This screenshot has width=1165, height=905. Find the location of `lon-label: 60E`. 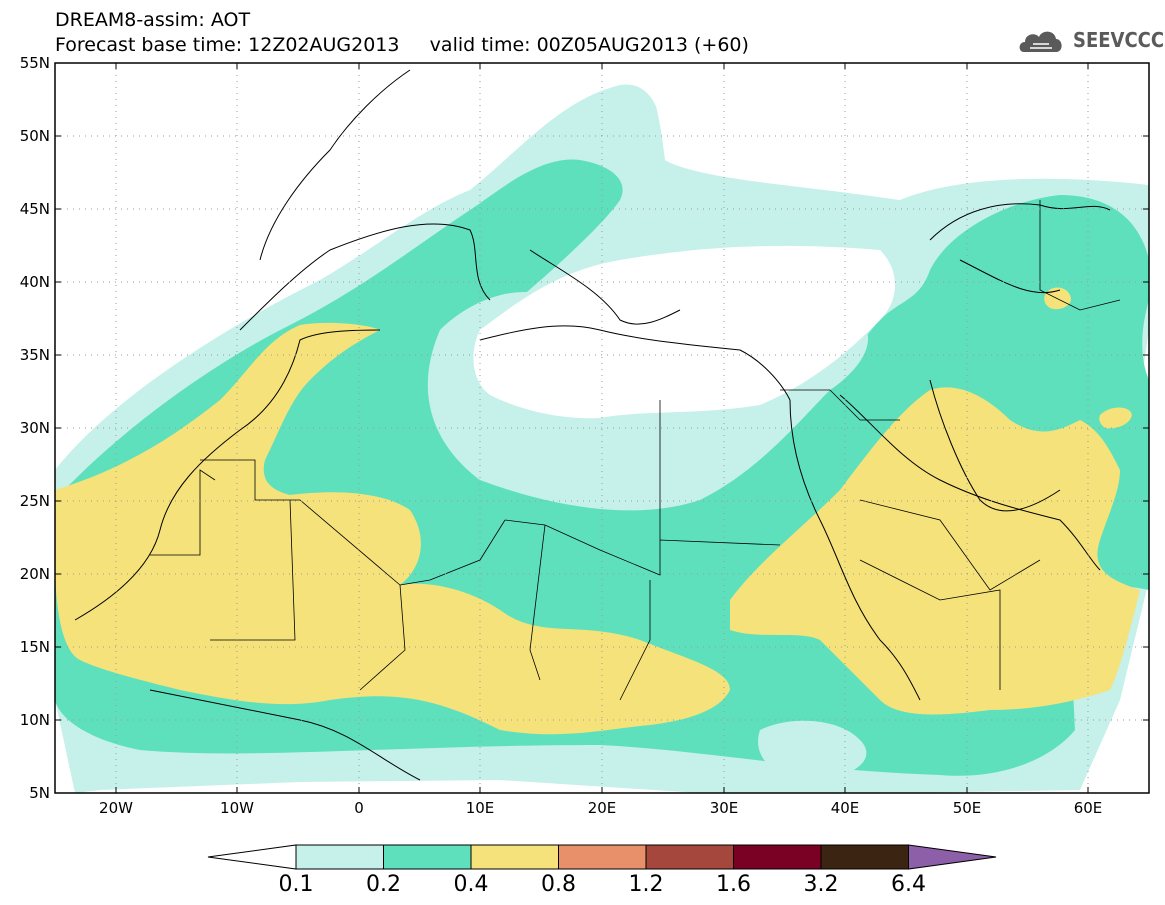

lon-label: 60E is located at coordinates (1088, 808).